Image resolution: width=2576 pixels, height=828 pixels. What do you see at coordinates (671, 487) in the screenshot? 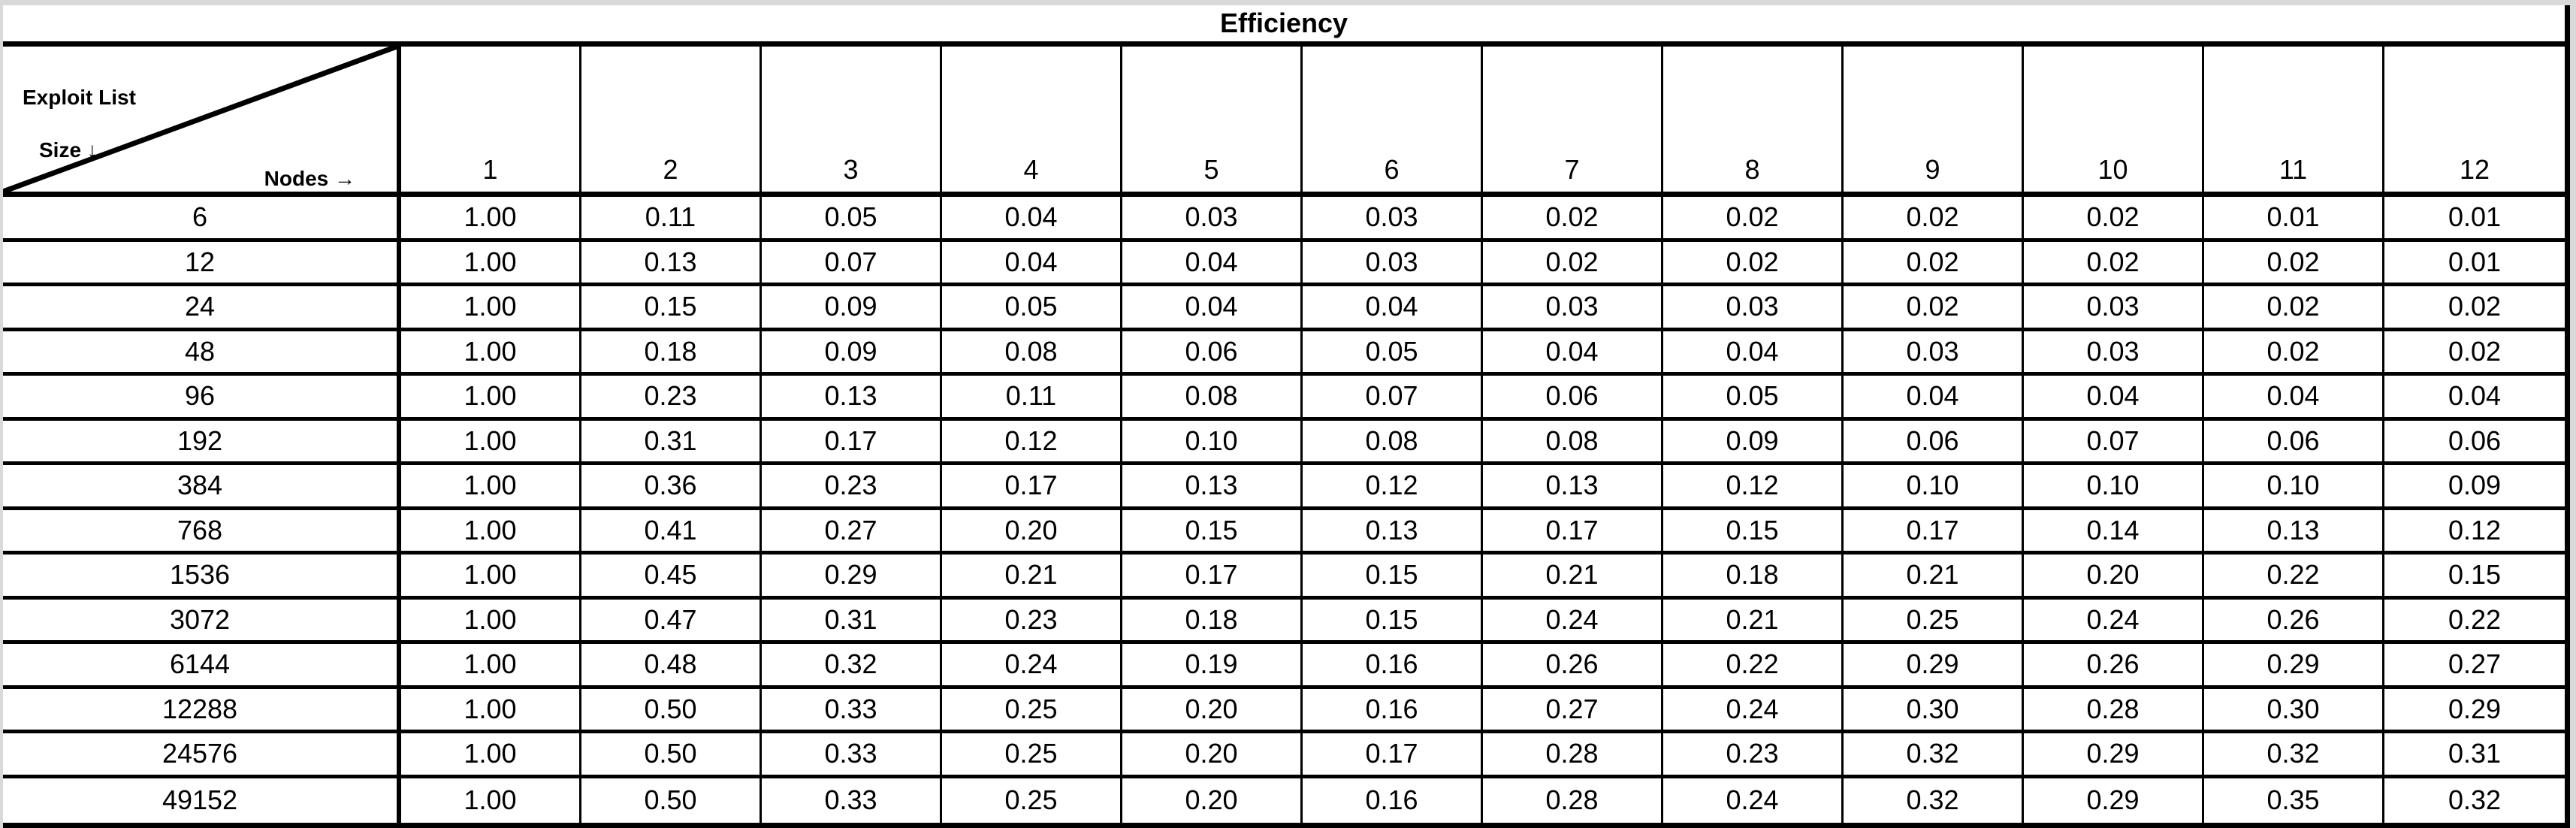
I see `value-cell: 0.36` at bounding box center [671, 487].